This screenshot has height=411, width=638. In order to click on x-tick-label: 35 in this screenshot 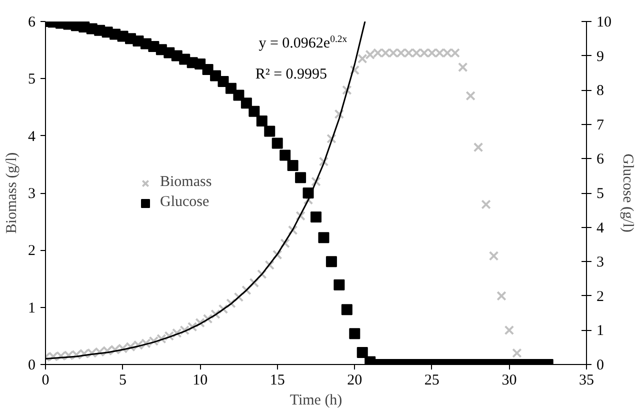, I will do `click(586, 380)`.